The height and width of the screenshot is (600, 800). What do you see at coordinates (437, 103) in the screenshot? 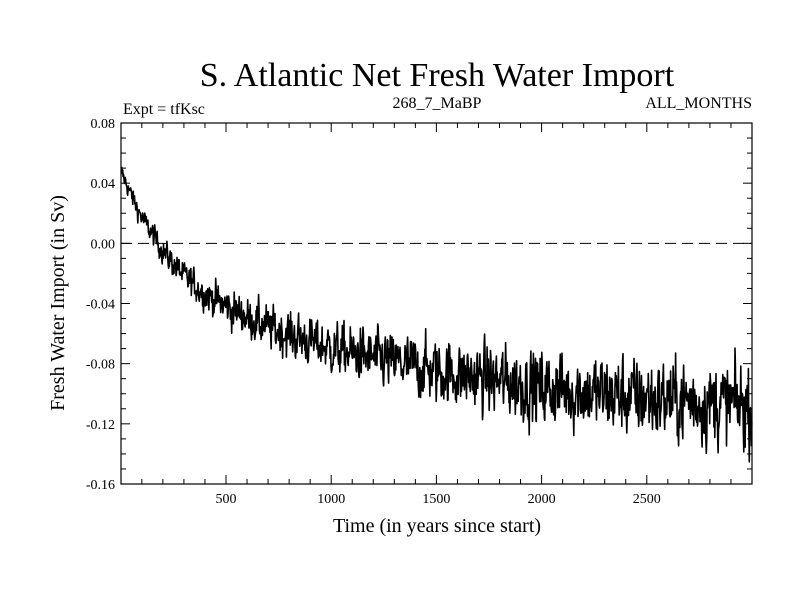
I see `run-label: 268_7_MaBP` at bounding box center [437, 103].